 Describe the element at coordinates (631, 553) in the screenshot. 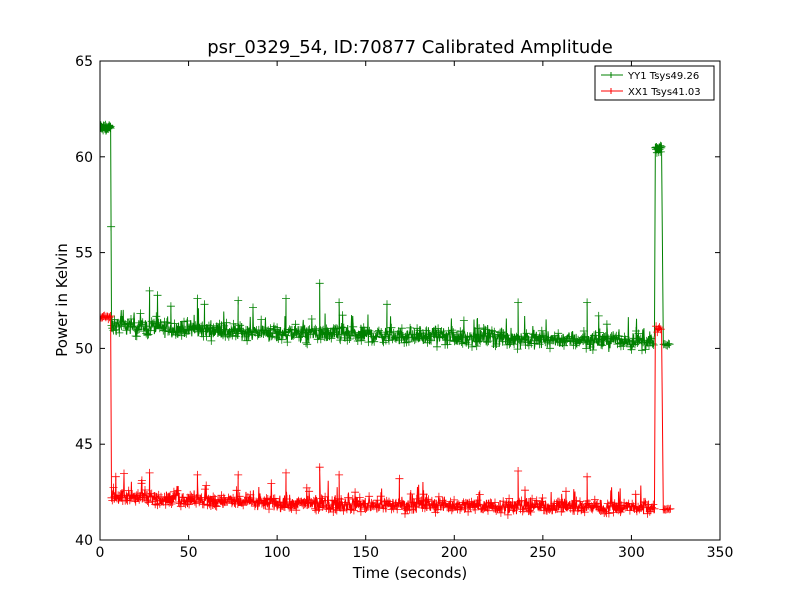

I see `x-tick-label: 300` at that location.